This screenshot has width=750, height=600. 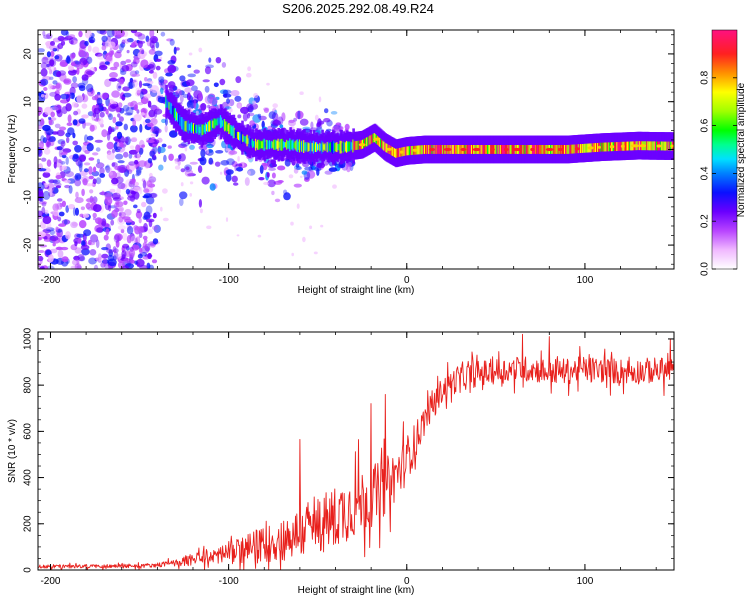 What do you see at coordinates (28, 244) in the screenshot?
I see `y-tick-label: -20` at bounding box center [28, 244].